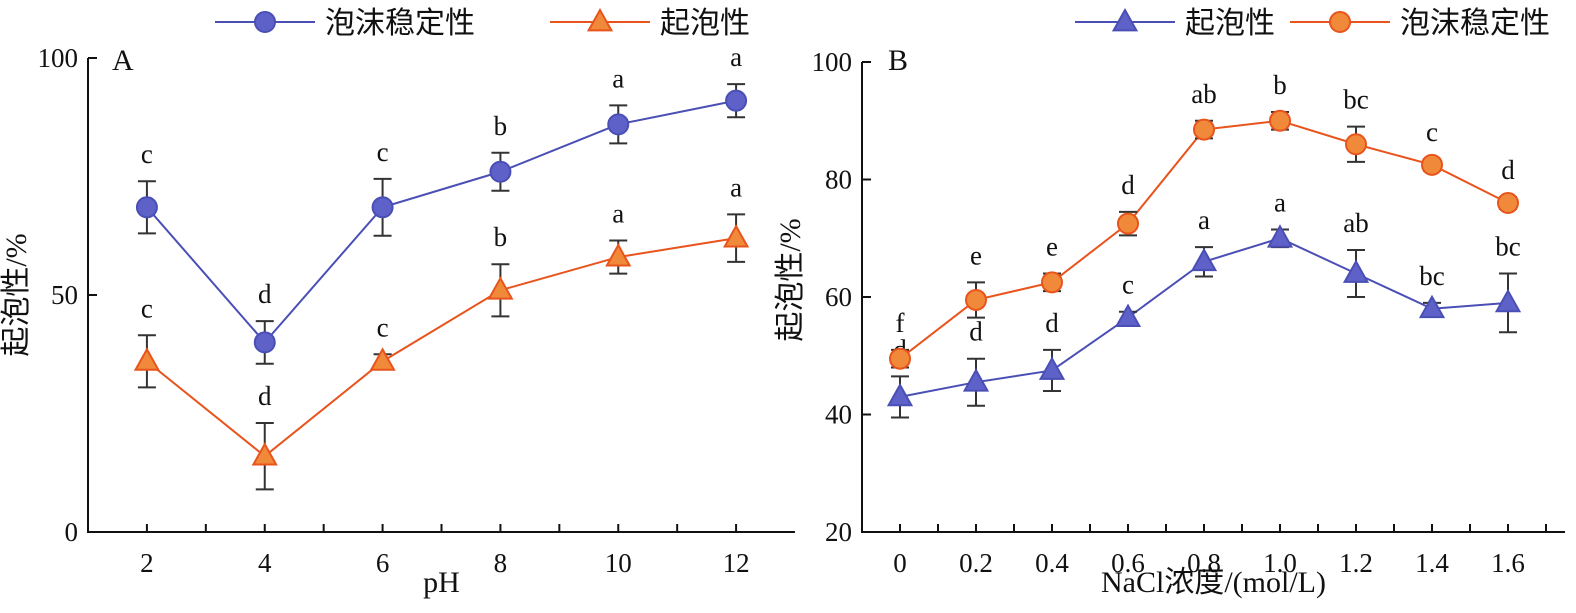  Describe the element at coordinates (900, 323) in the screenshot. I see `significance-label: f` at that location.